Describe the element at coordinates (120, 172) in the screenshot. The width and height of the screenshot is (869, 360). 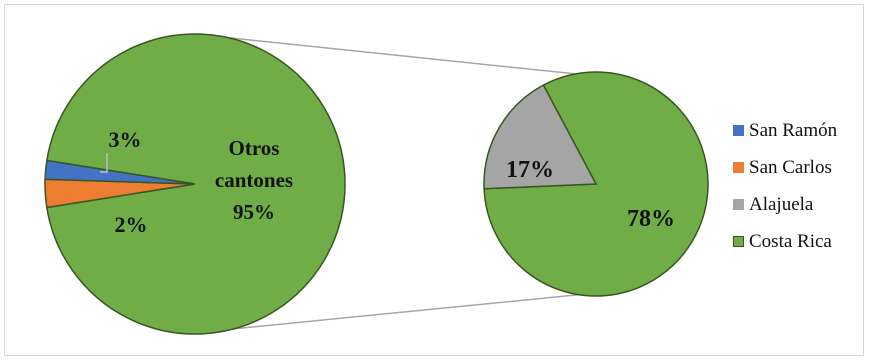
I see `slice-san-ramon` at that location.